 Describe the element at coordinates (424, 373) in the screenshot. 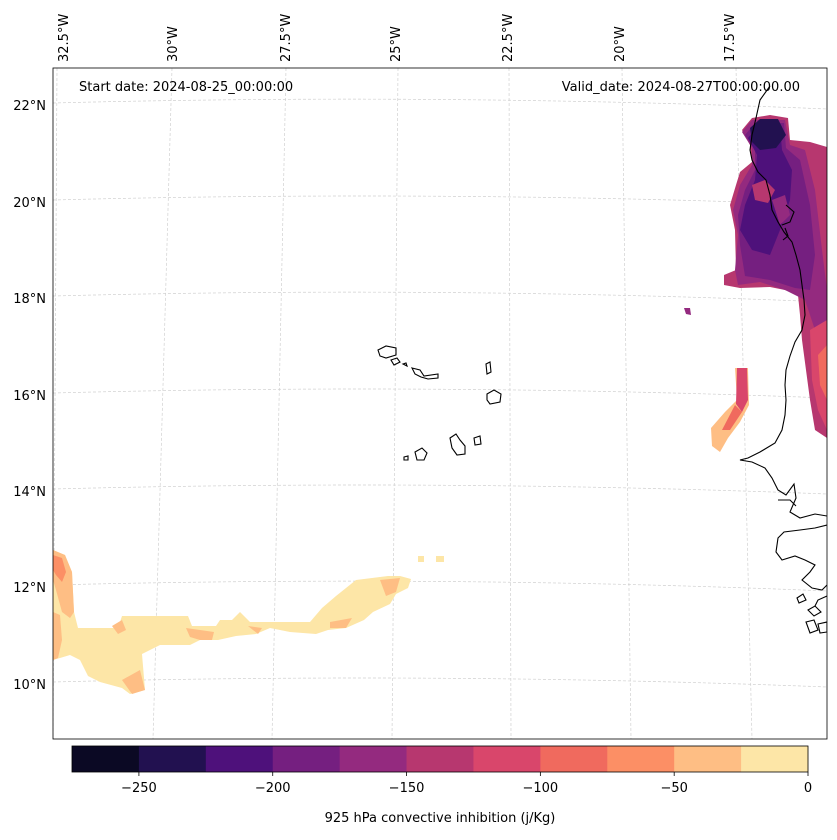

I see `sao-nicolau` at that location.